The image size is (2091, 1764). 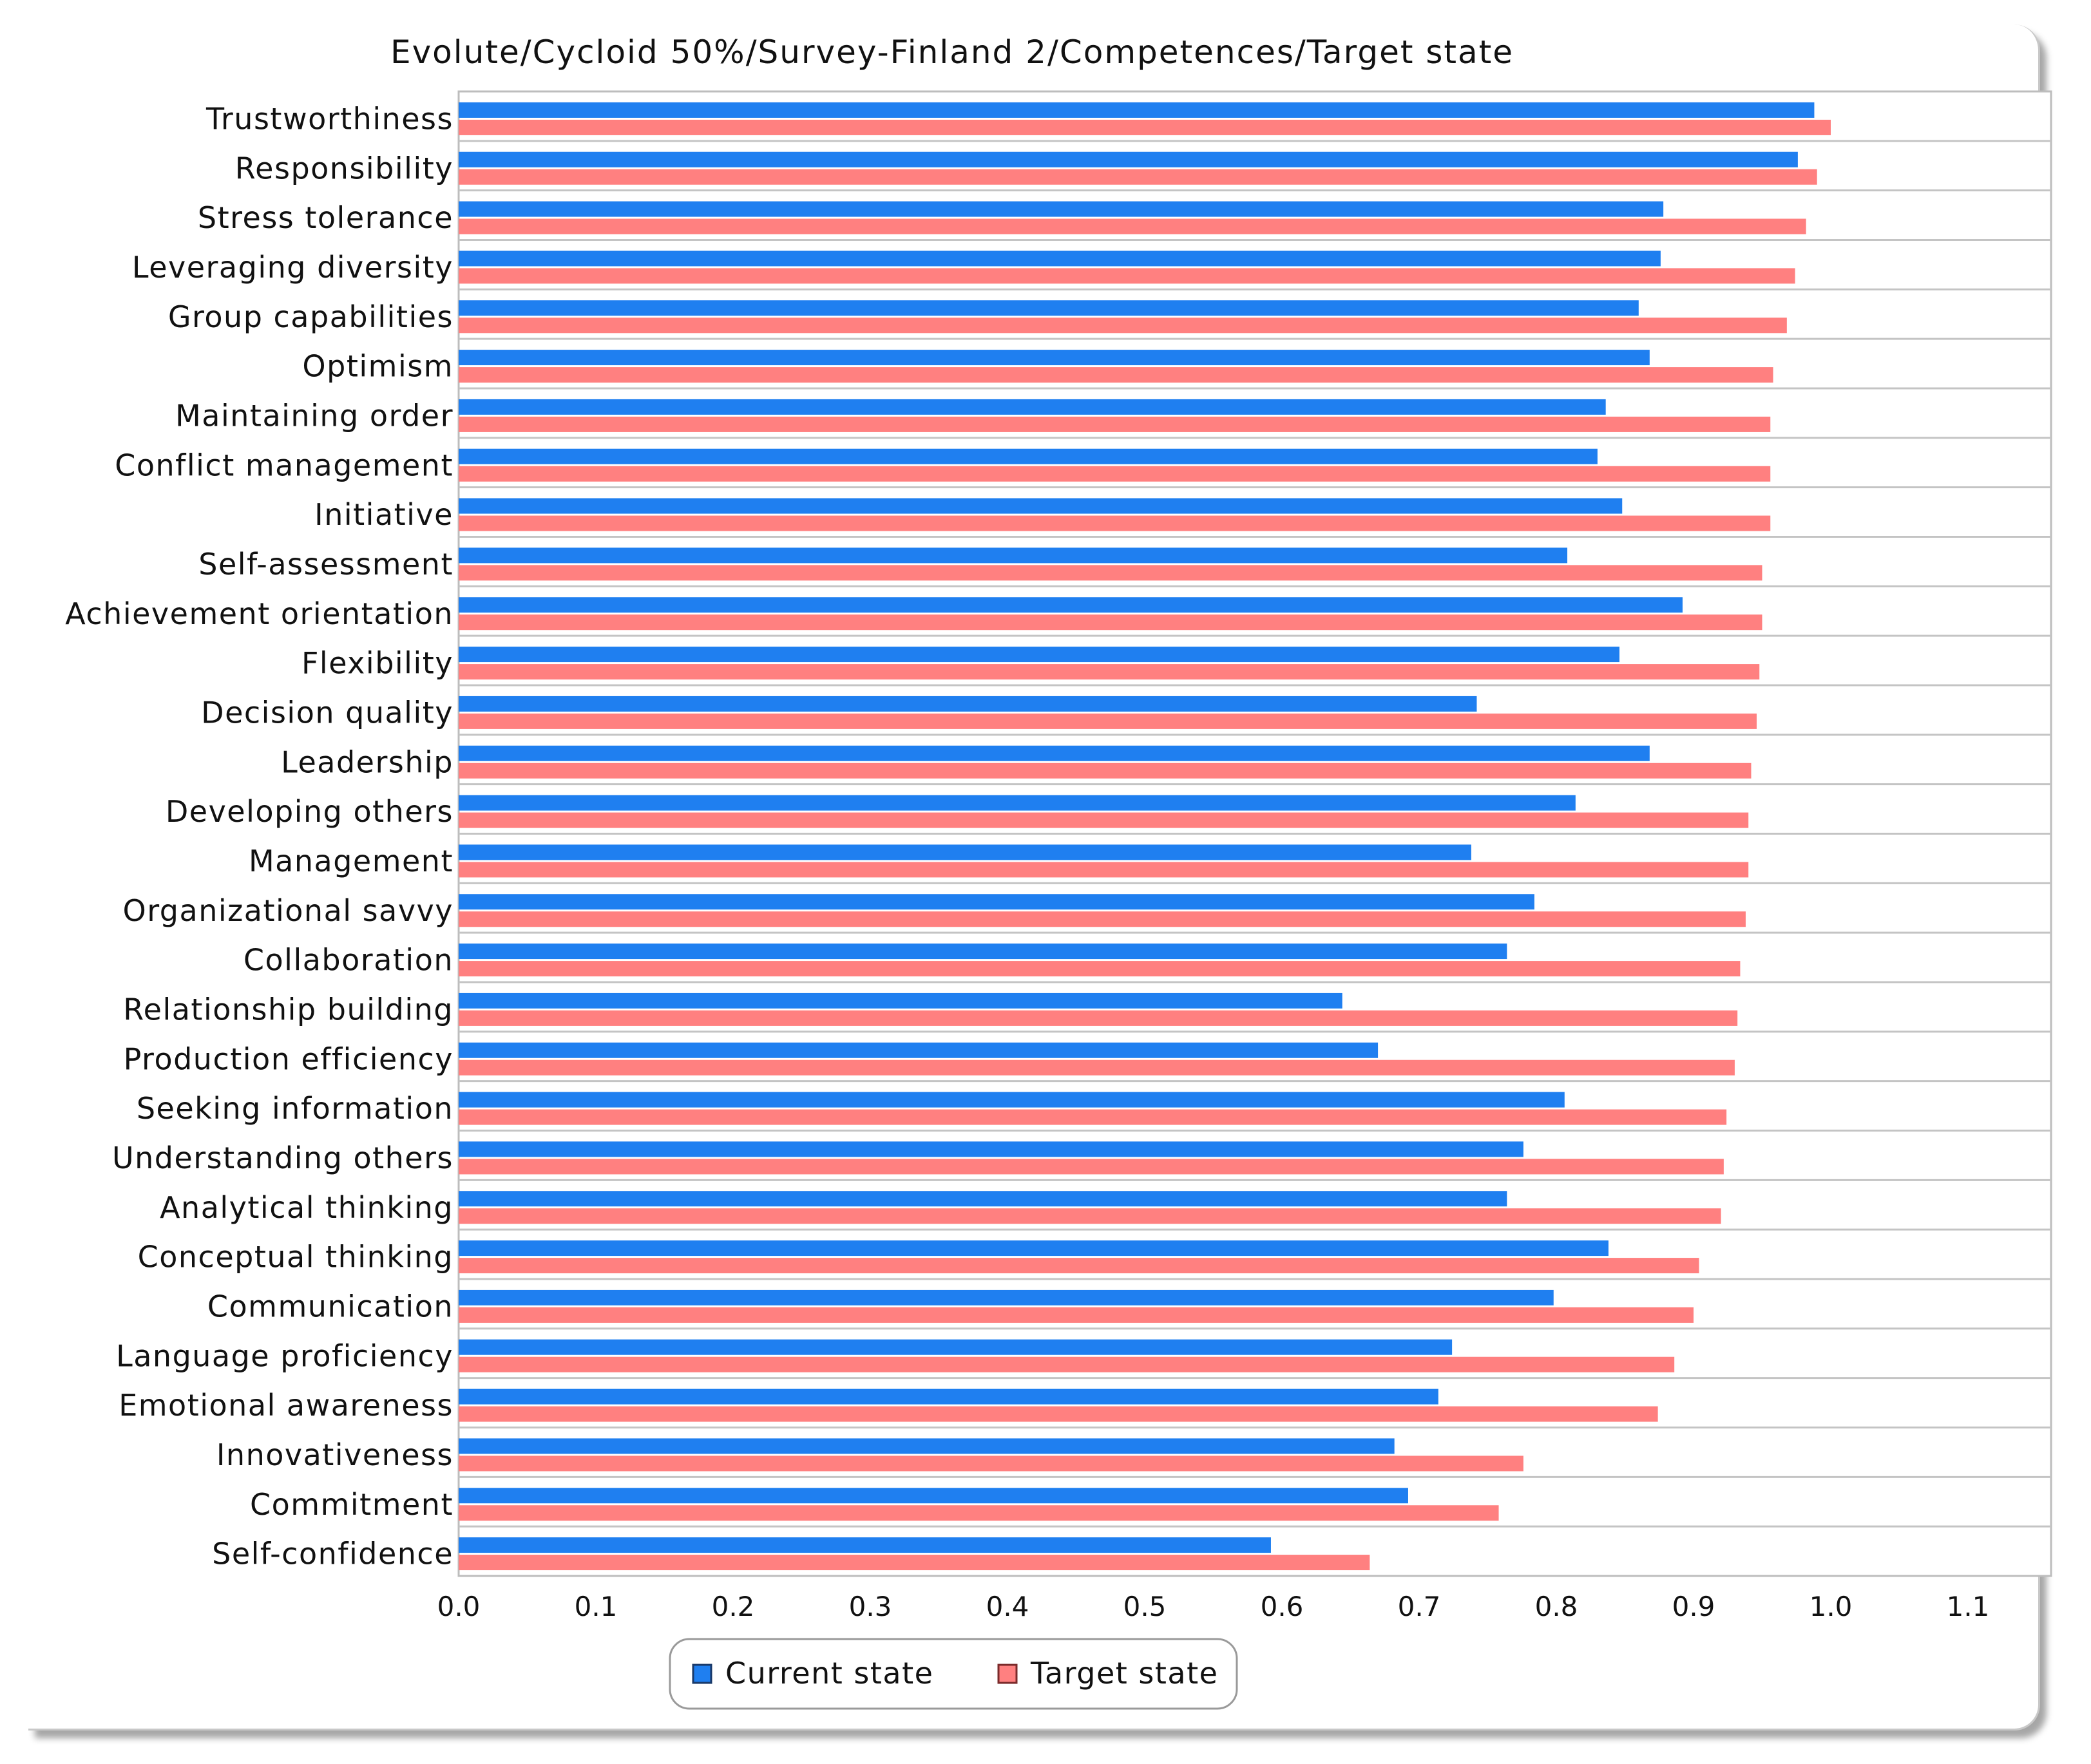 What do you see at coordinates (288, 1009) in the screenshot?
I see `category-label-18: Relationship building` at bounding box center [288, 1009].